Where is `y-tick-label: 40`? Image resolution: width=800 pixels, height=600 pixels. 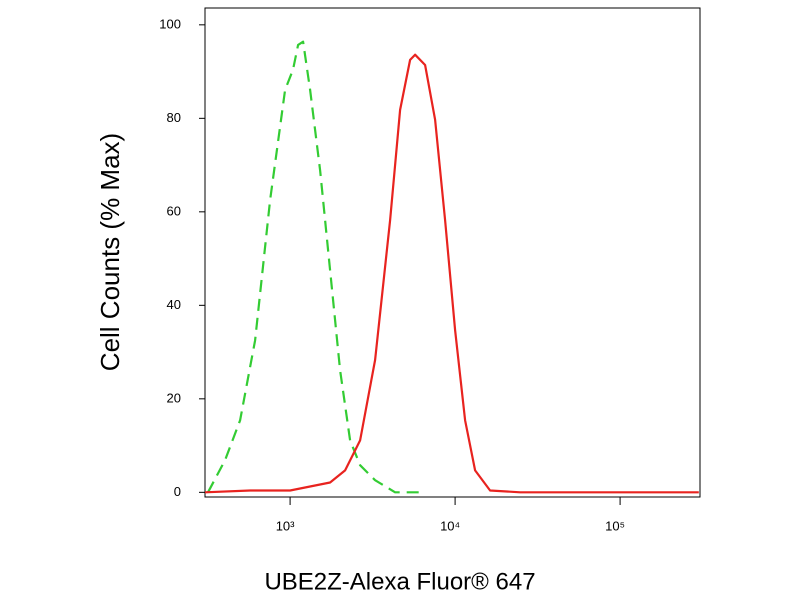 y-tick-label: 40 is located at coordinates (174, 304).